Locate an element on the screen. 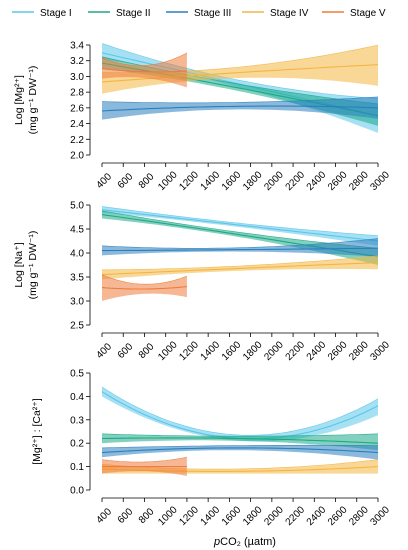 The height and width of the screenshot is (550, 408). series-line-stage-i is located at coordinates (240, 225).